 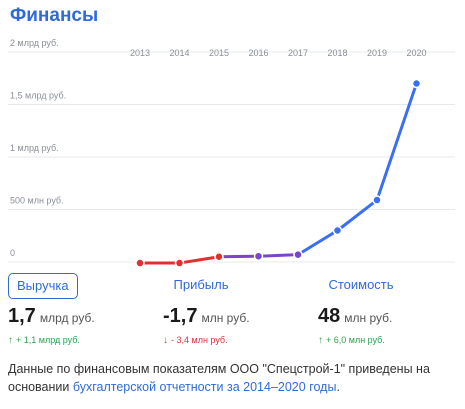 What do you see at coordinates (377, 53) in the screenshot?
I see `x-tick-label: 2019` at bounding box center [377, 53].